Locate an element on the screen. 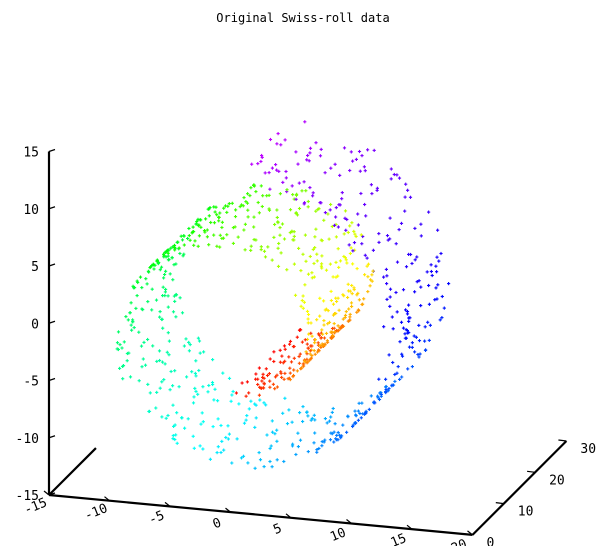 Image resolution: width=601 pixels, height=546 pixels. z-tick-mark is located at coordinates (52, 494).